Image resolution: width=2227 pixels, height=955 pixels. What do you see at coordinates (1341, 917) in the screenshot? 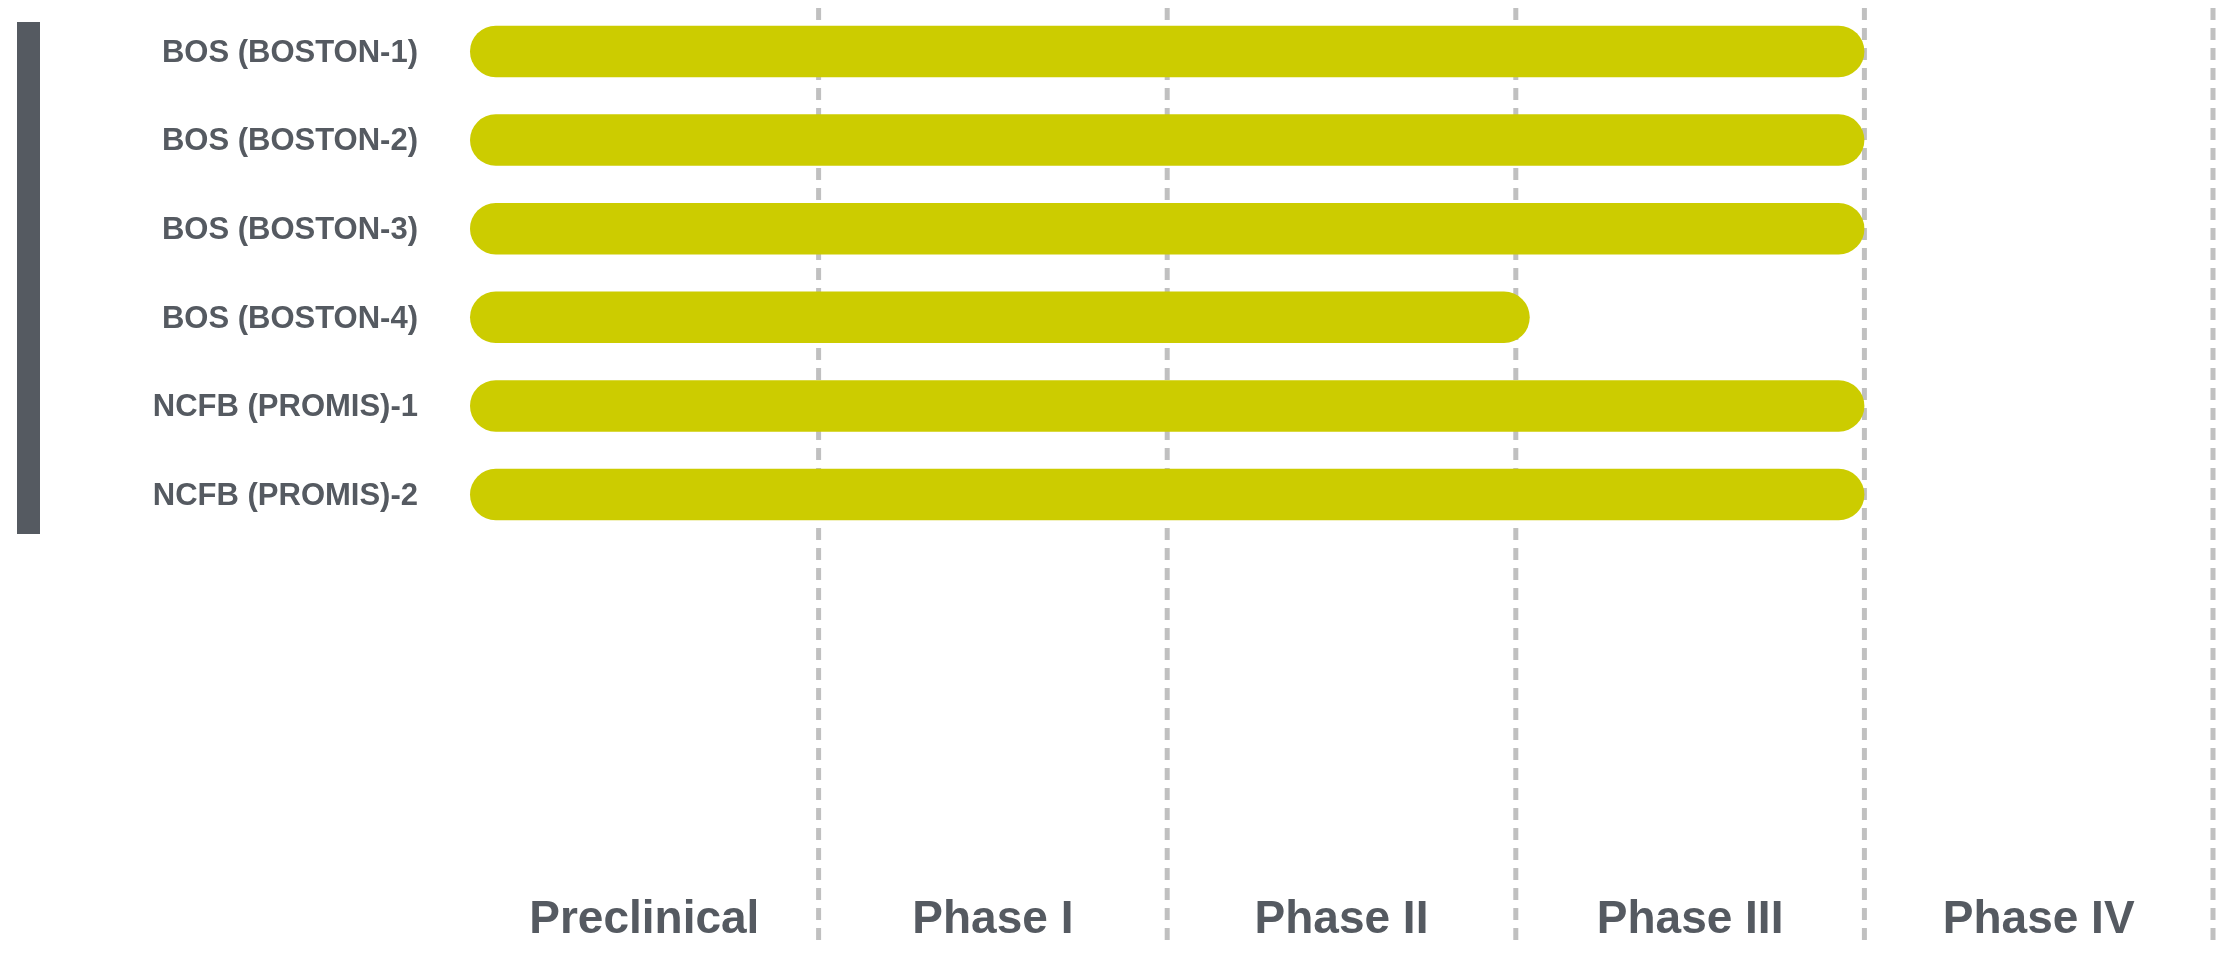
I see `text: Phase II` at bounding box center [1341, 917].